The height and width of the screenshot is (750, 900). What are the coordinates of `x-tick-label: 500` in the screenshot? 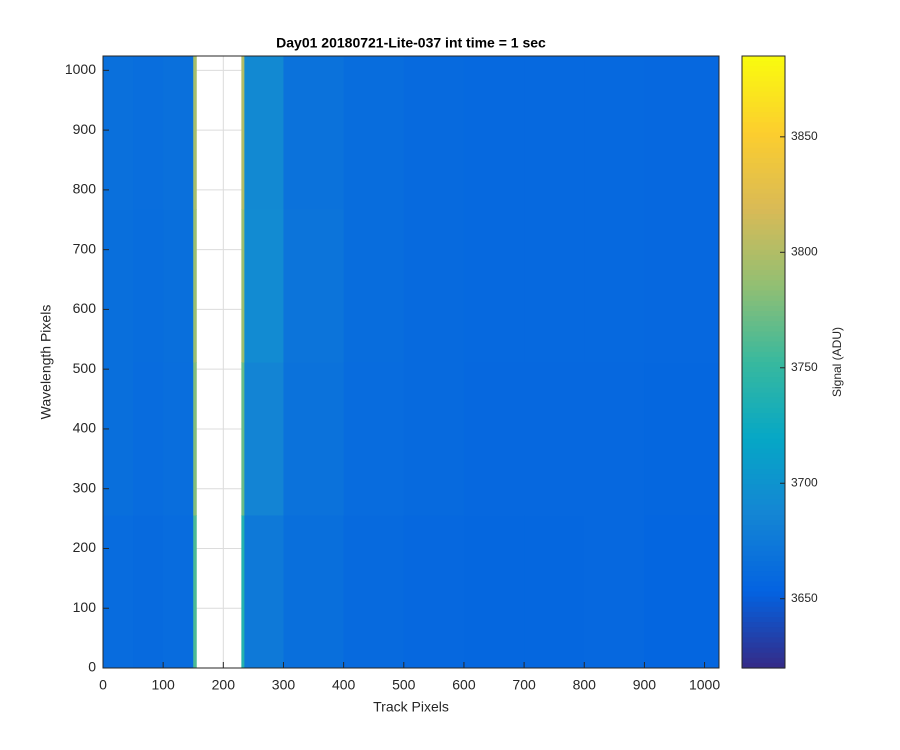 It's located at (404, 685).